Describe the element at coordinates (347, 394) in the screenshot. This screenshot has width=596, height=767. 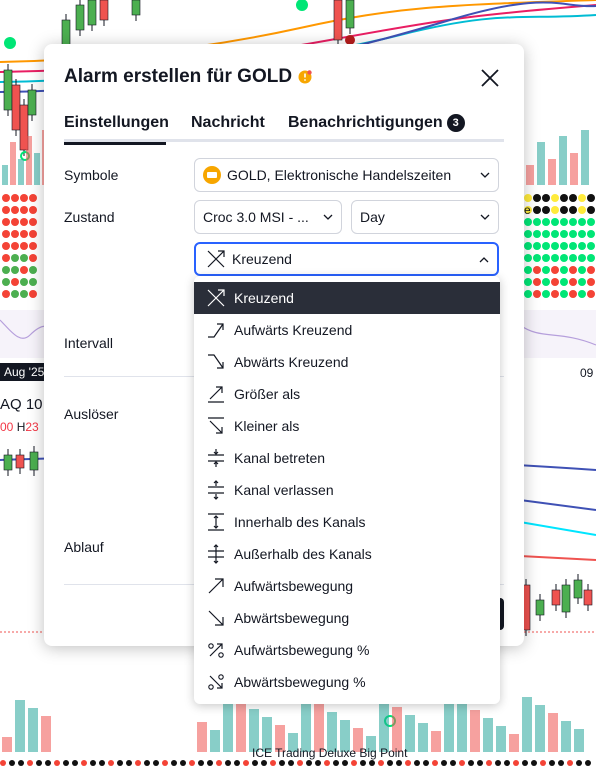
I see `menu-item-greater-than: Größer als` at that location.